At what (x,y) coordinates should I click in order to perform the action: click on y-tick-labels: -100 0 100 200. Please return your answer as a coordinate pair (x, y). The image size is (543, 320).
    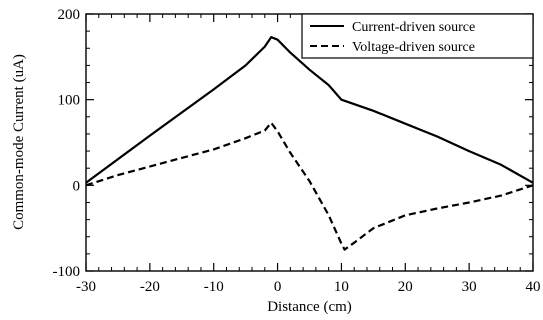
    Looking at the image, I should click on (67, 143).